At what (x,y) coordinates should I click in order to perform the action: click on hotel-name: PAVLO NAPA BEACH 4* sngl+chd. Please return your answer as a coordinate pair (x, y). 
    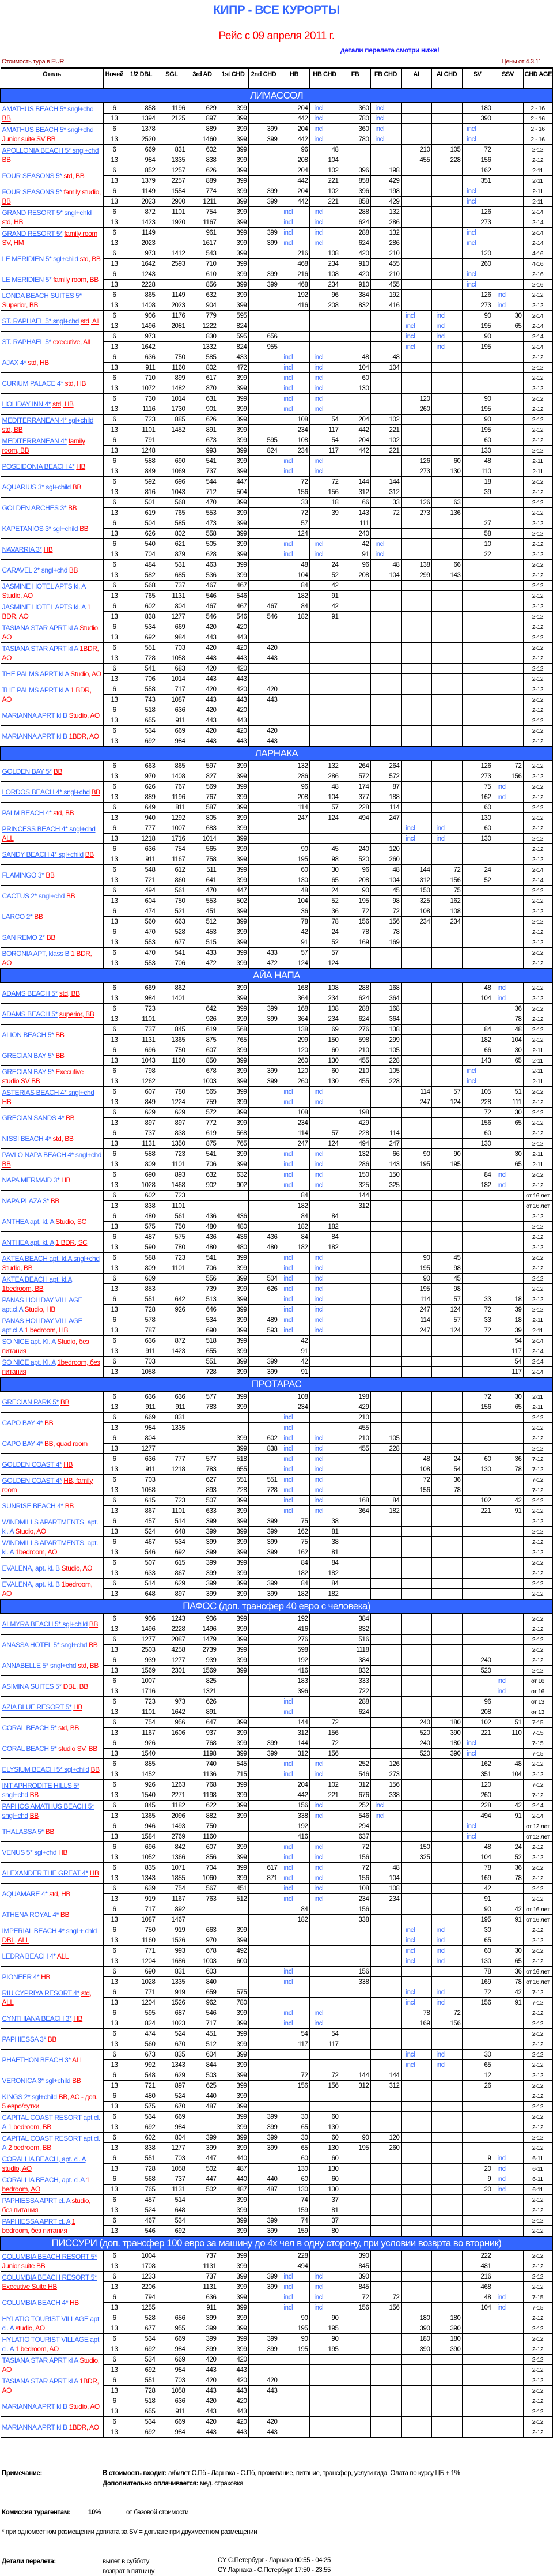
    Looking at the image, I should click on (52, 1154).